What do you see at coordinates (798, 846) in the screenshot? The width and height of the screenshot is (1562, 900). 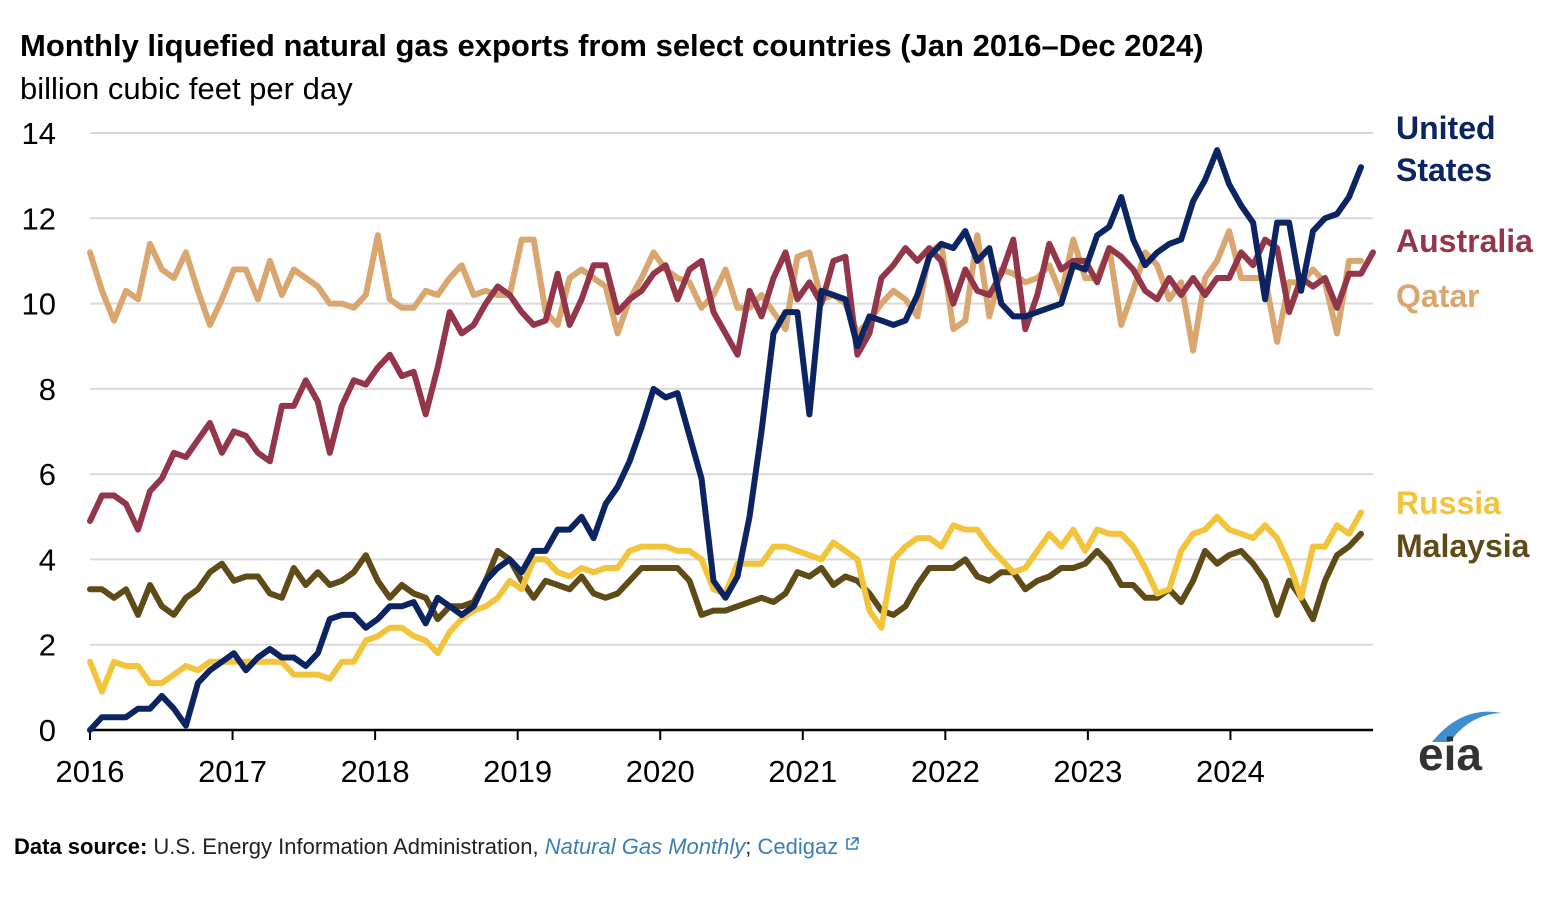 I see `cedigaz-link: Cedigaz` at bounding box center [798, 846].